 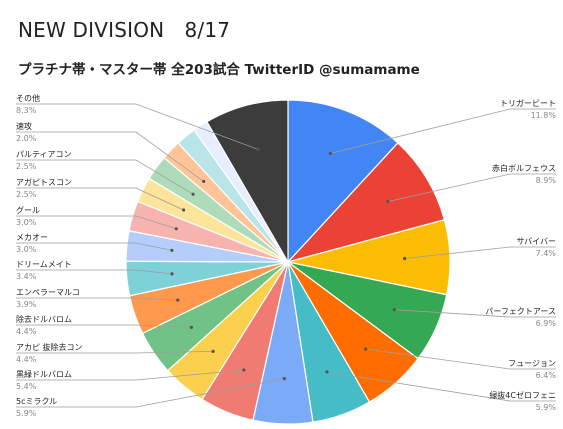 What do you see at coordinates (28, 210) in the screenshot?
I see `slice-label: グール` at bounding box center [28, 210].